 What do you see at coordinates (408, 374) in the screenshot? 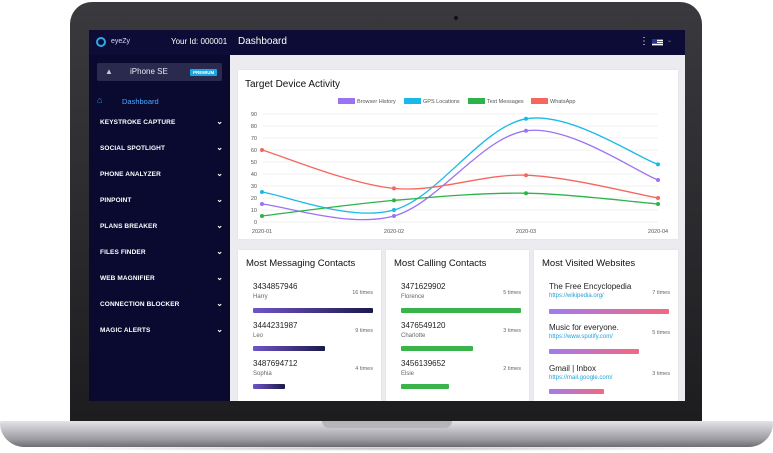
I see `contact-name: Elsie` at bounding box center [408, 374].